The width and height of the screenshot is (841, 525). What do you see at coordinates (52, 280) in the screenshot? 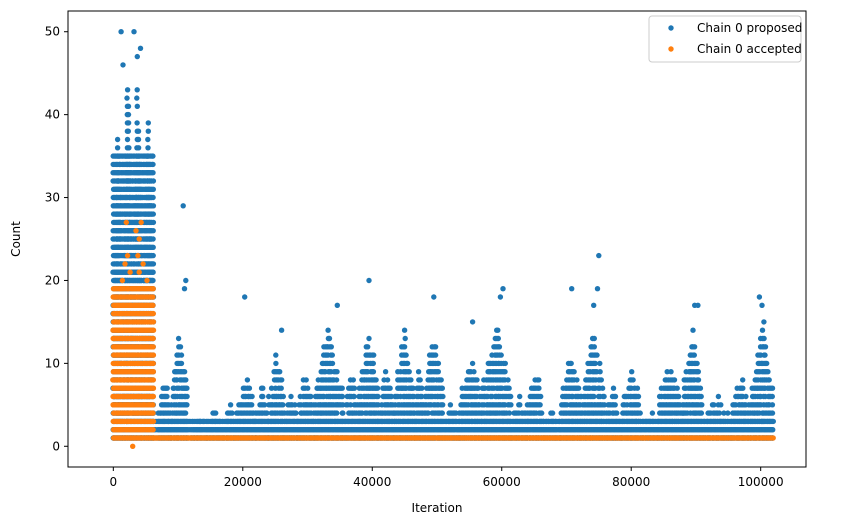
I see `y-tick-label: 20` at bounding box center [52, 280].